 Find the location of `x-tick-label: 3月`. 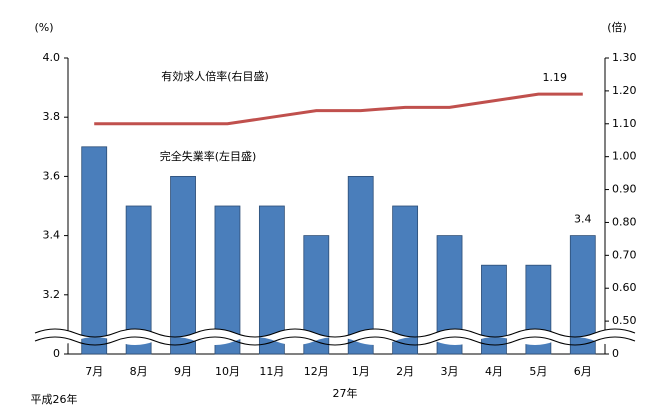

x-tick-label: 3月 is located at coordinates (450, 371).